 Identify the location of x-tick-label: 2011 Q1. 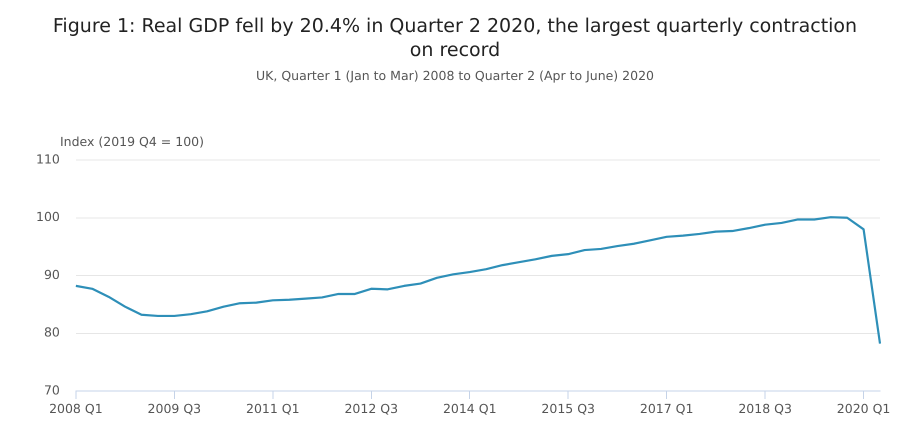
(273, 408).